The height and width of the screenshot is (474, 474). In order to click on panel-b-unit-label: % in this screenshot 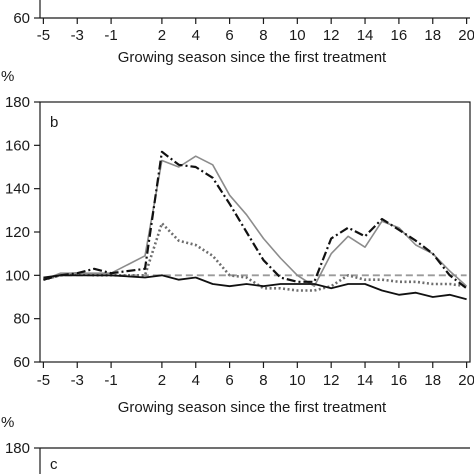, I will do `click(7, 76)`.